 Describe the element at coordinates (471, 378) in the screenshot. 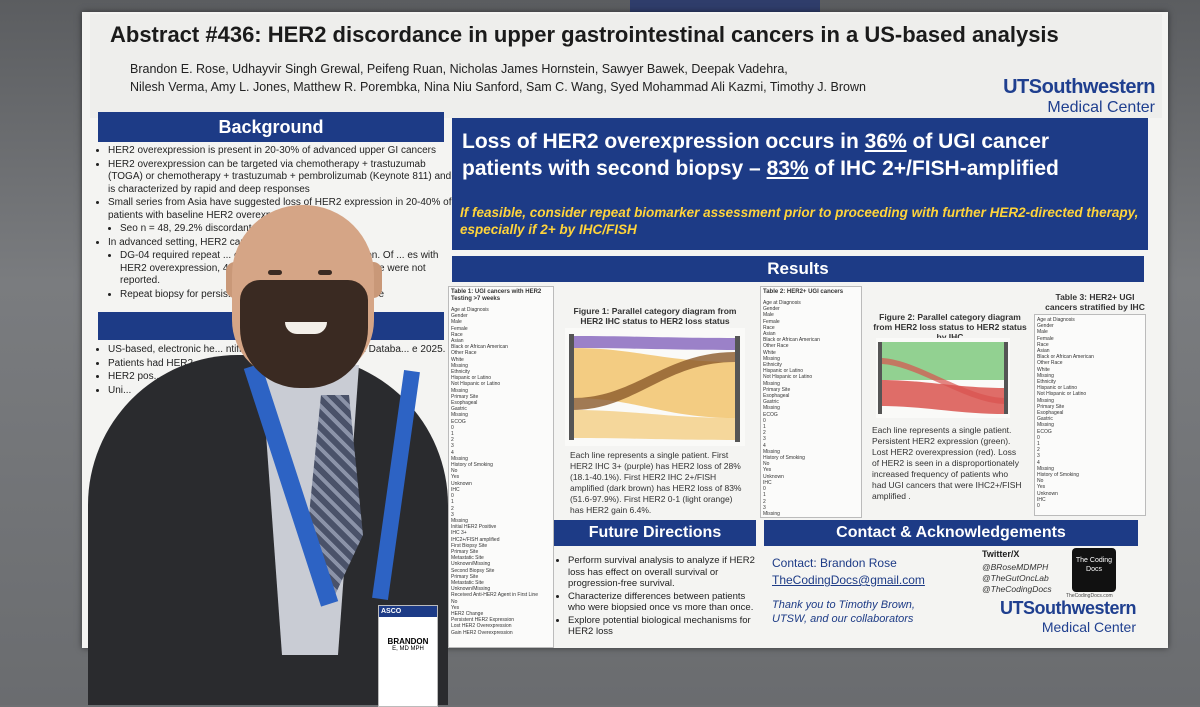

I see `table-row: Hispanic or Latino` at that location.